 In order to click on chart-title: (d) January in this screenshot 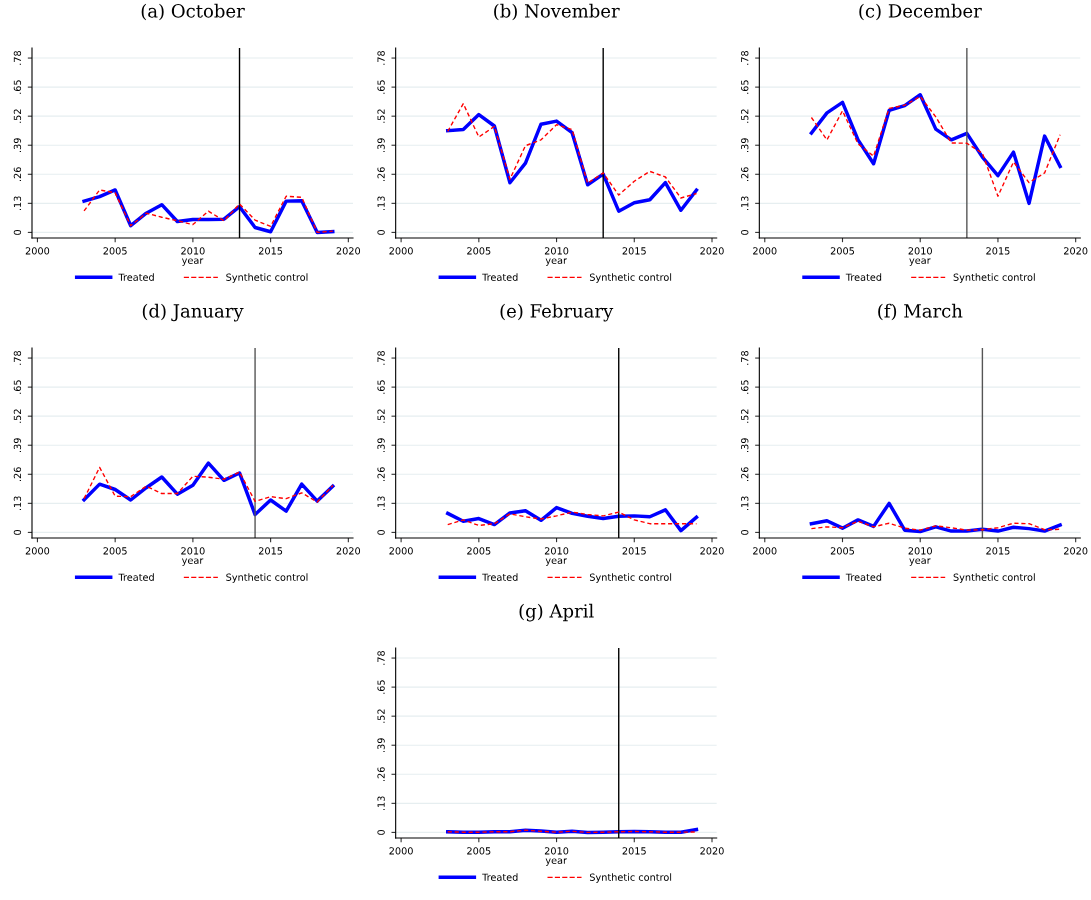, I will do `click(193, 312)`.